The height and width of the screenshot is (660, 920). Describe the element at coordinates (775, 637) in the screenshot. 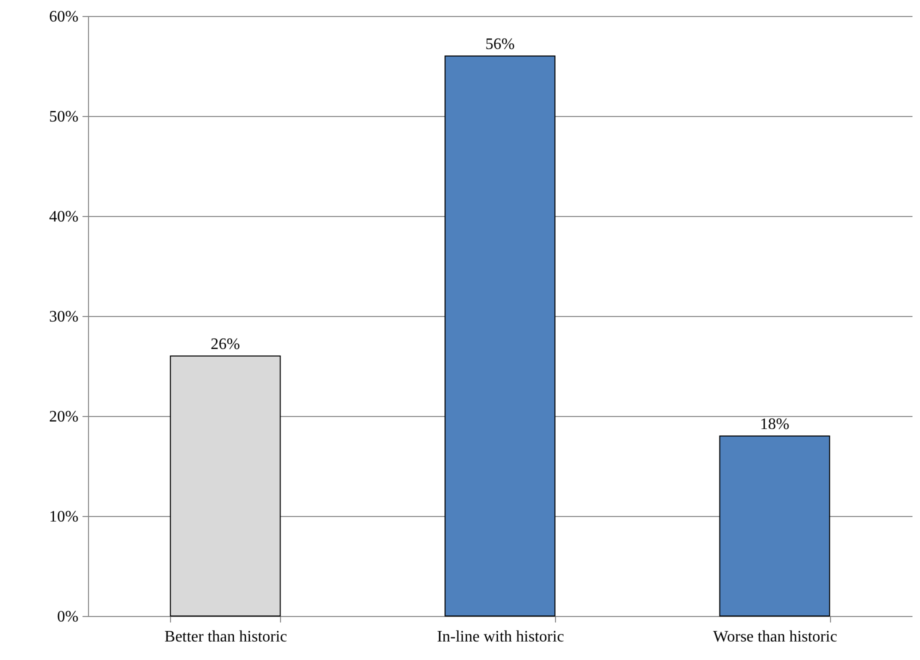

I see `x-tick-label: Worse than historic` at that location.